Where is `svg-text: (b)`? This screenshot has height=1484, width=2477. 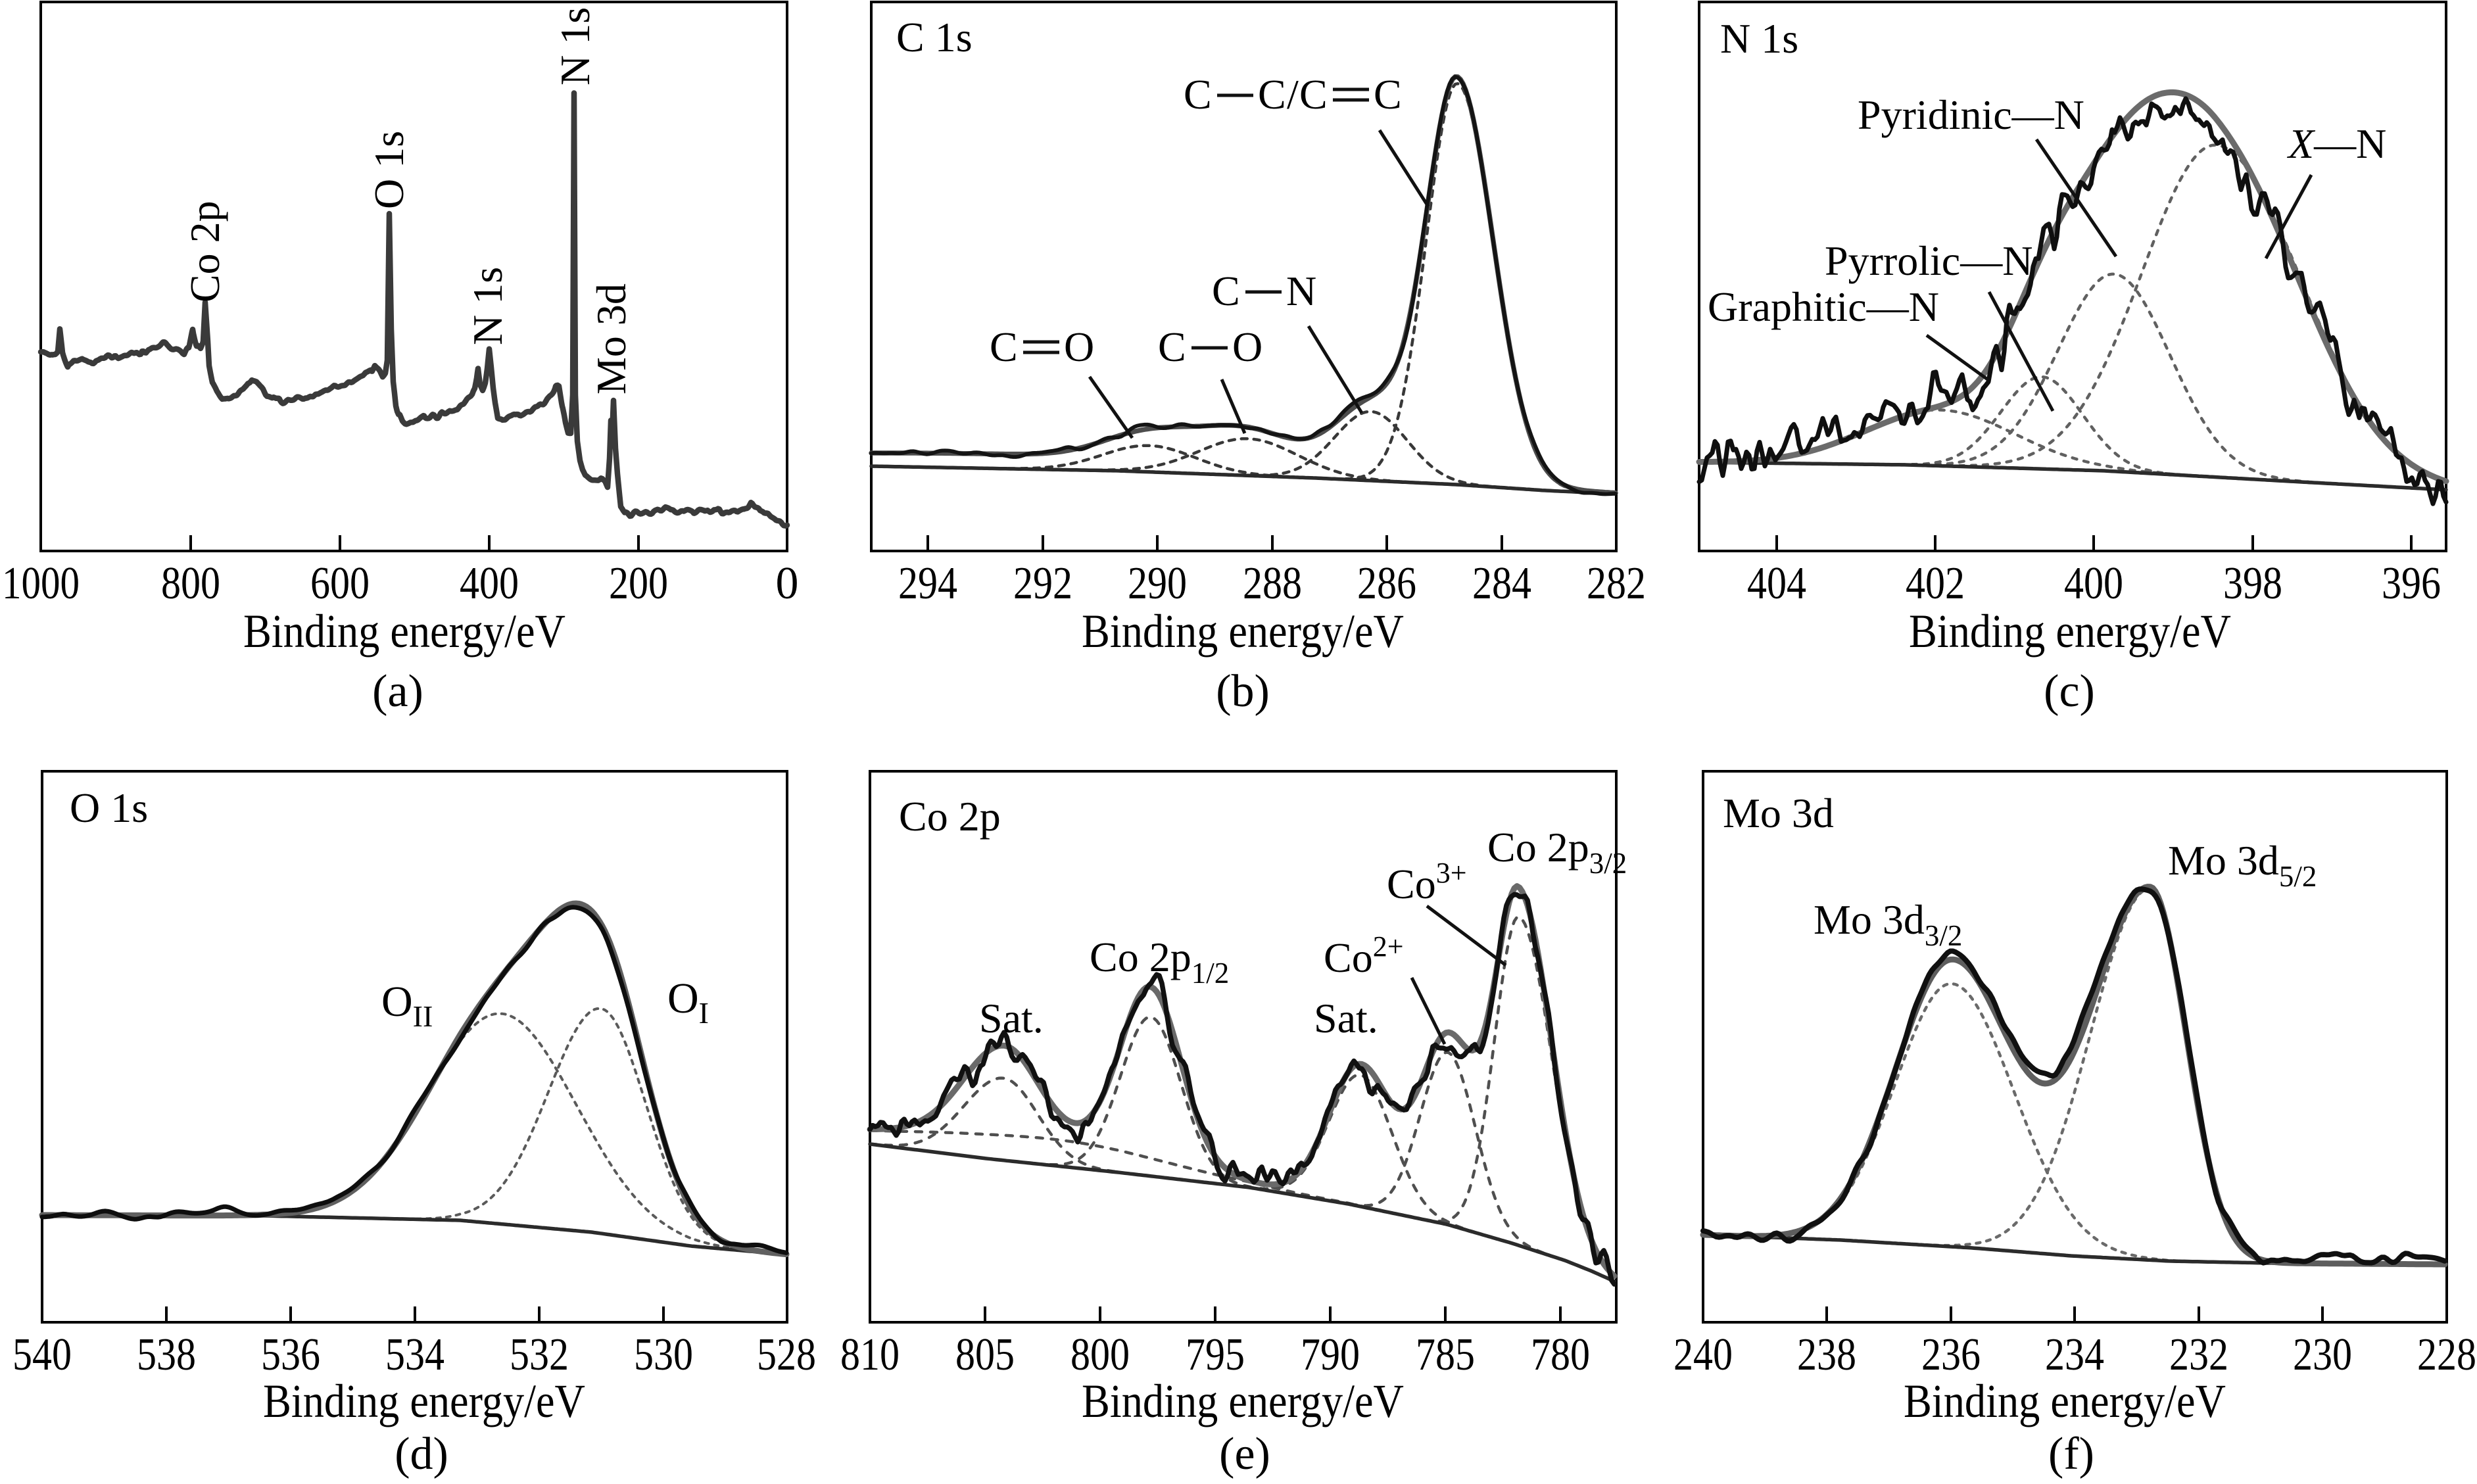 svg-text: (b) is located at coordinates (1243, 691).